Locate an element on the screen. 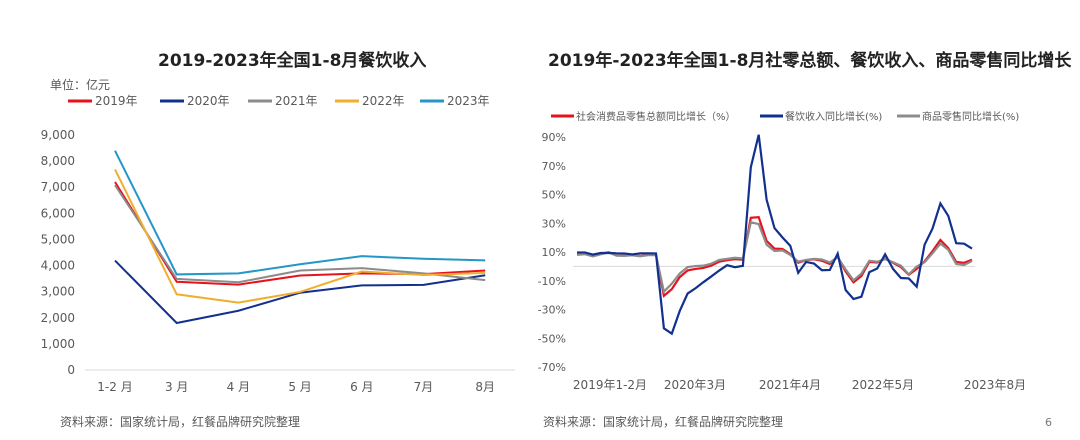 This screenshot has width=1080, height=440. left-legend-label: 2021年 is located at coordinates (296, 101).